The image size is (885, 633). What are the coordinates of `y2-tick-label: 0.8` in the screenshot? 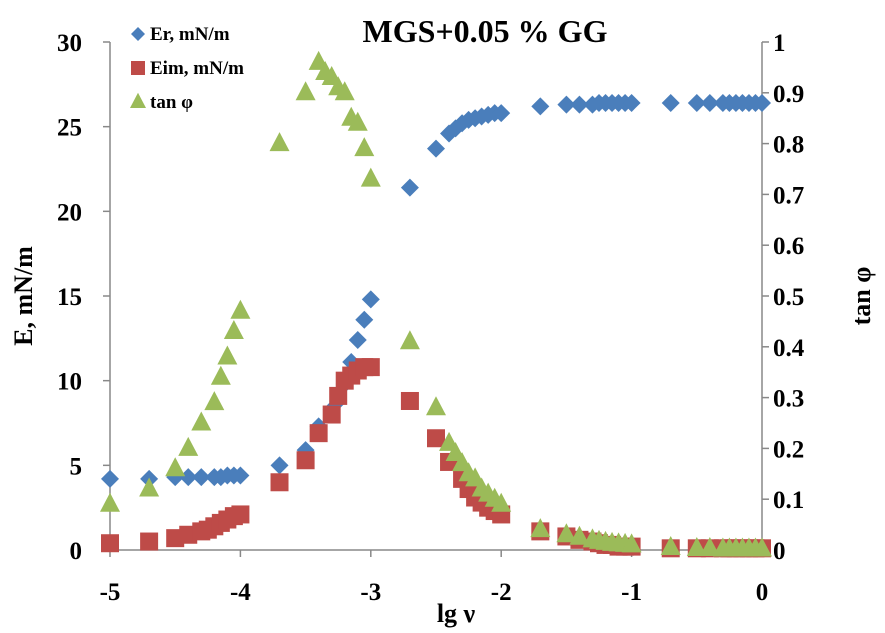 It's located at (788, 145).